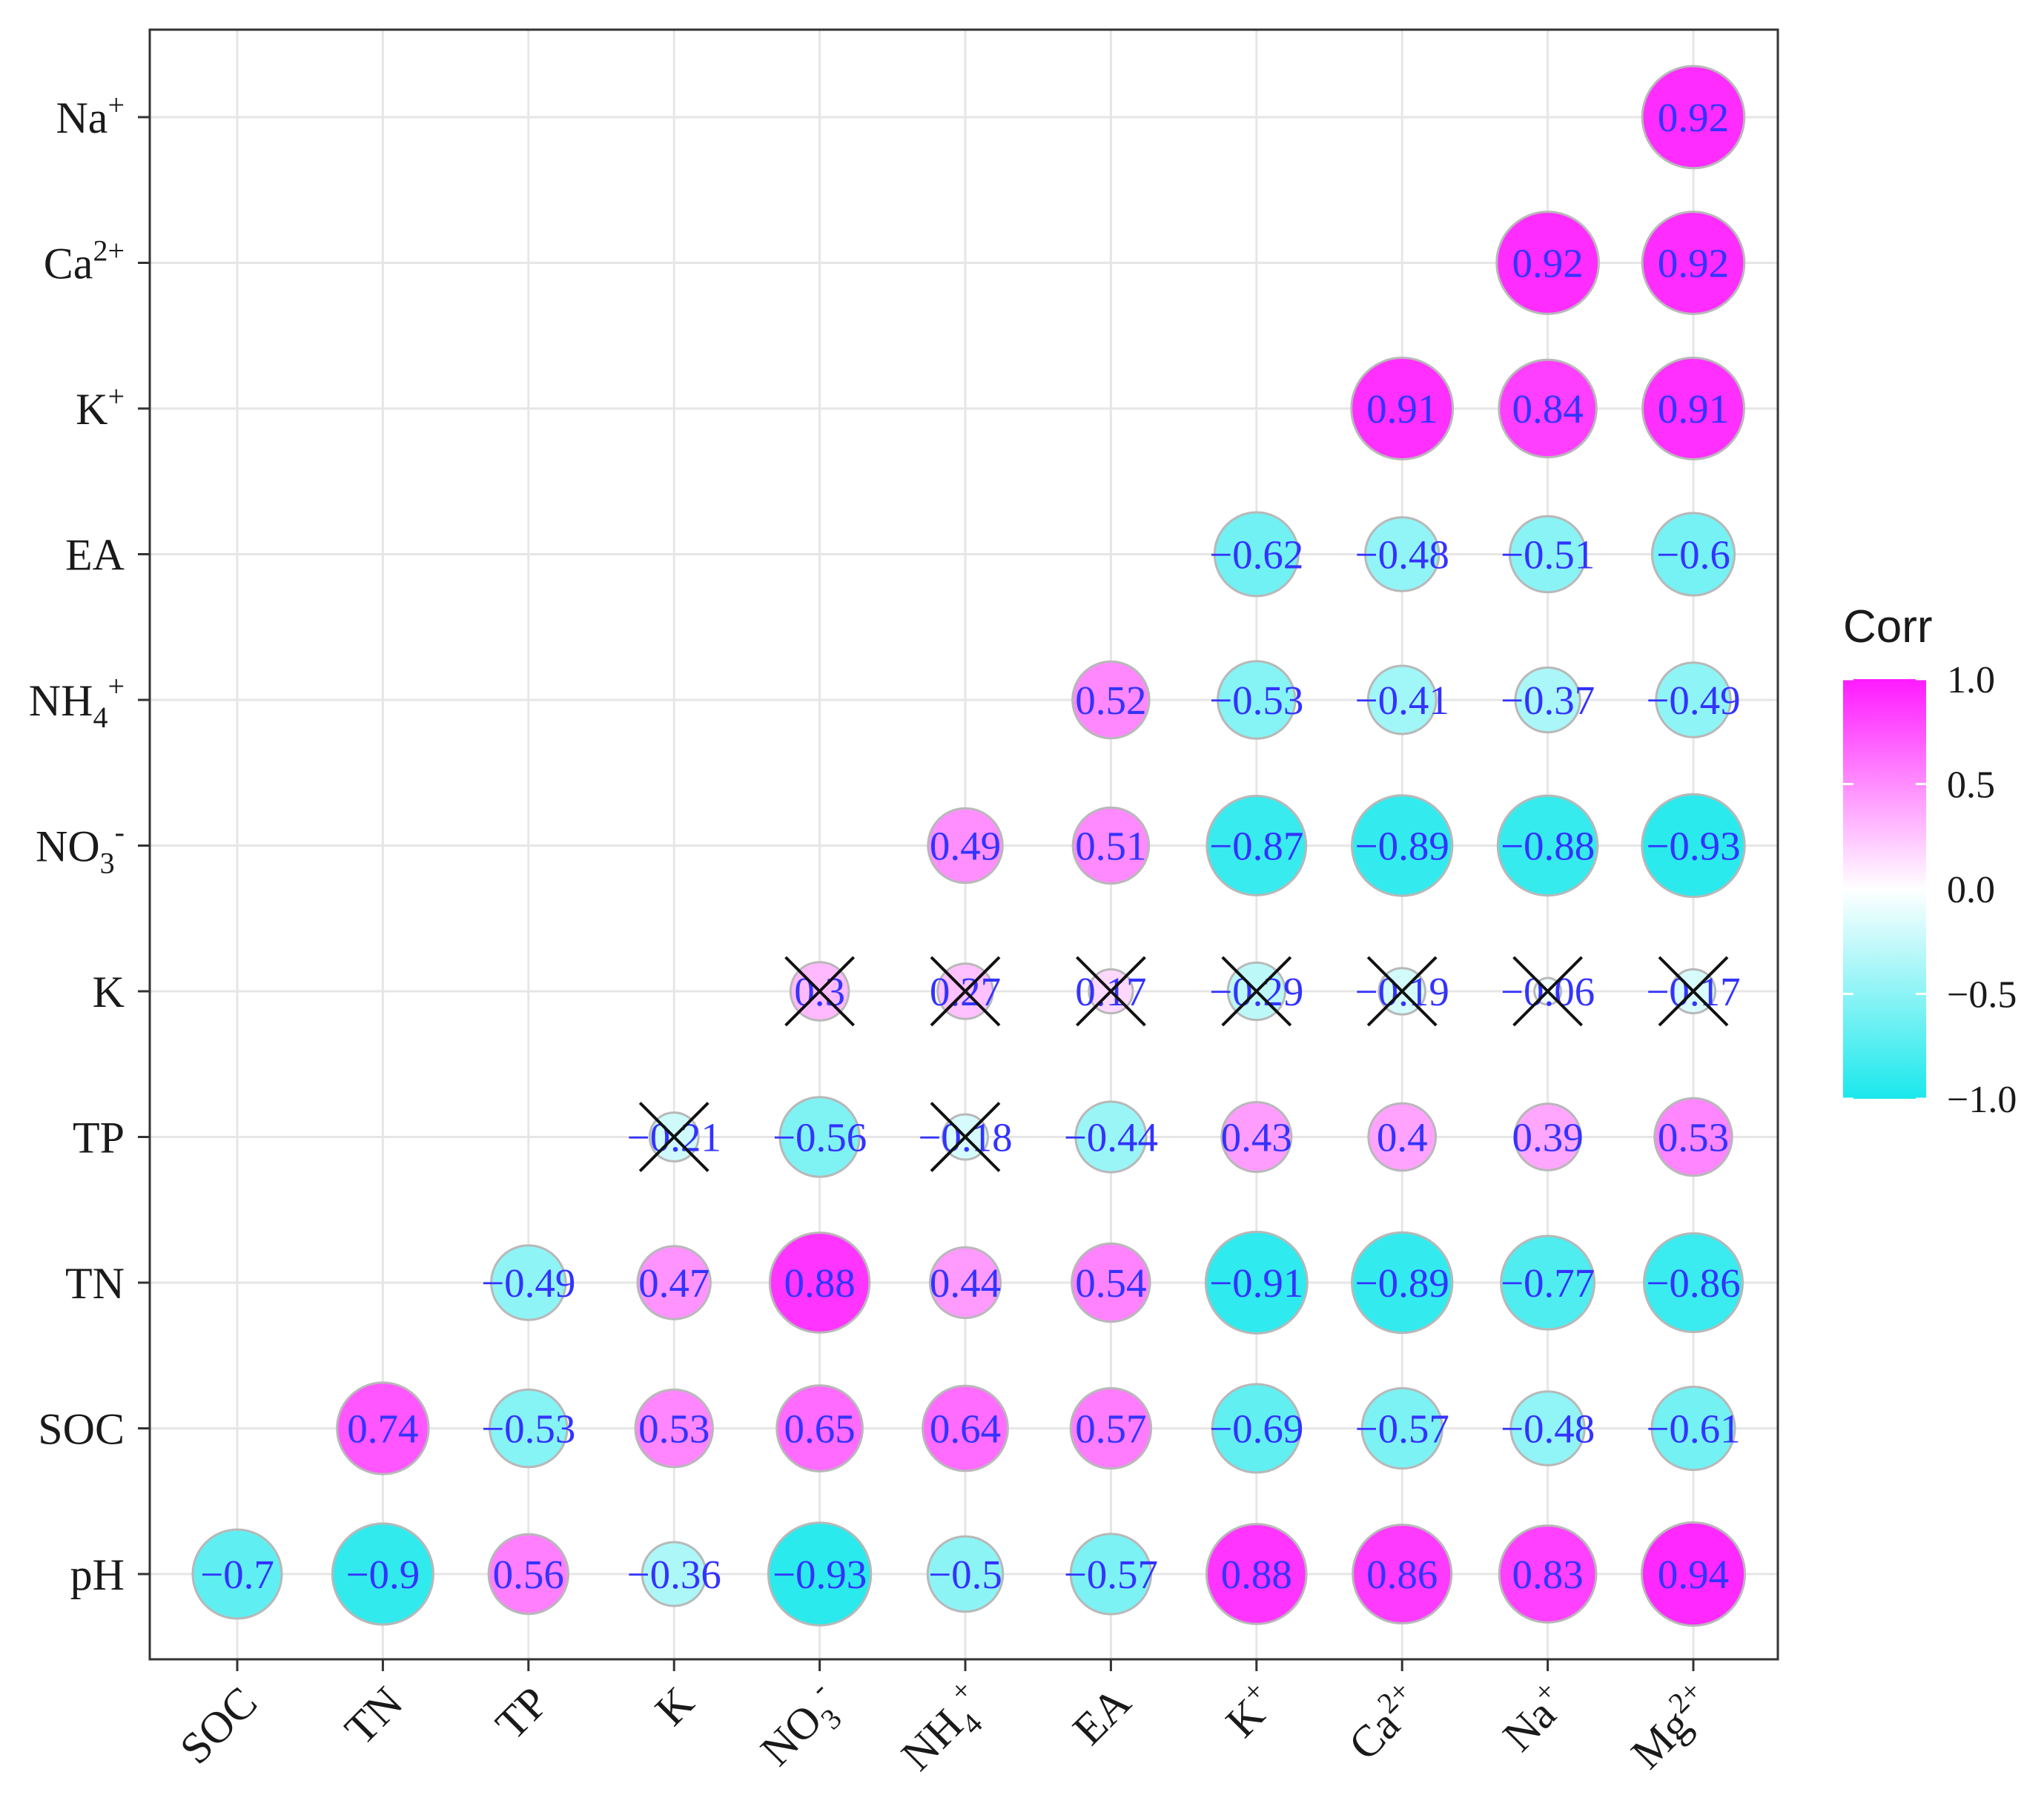 Image resolution: width=2044 pixels, height=1815 pixels. Describe the element at coordinates (965, 1574) in the screenshot. I see `corr-value-label: −0.5` at that location.